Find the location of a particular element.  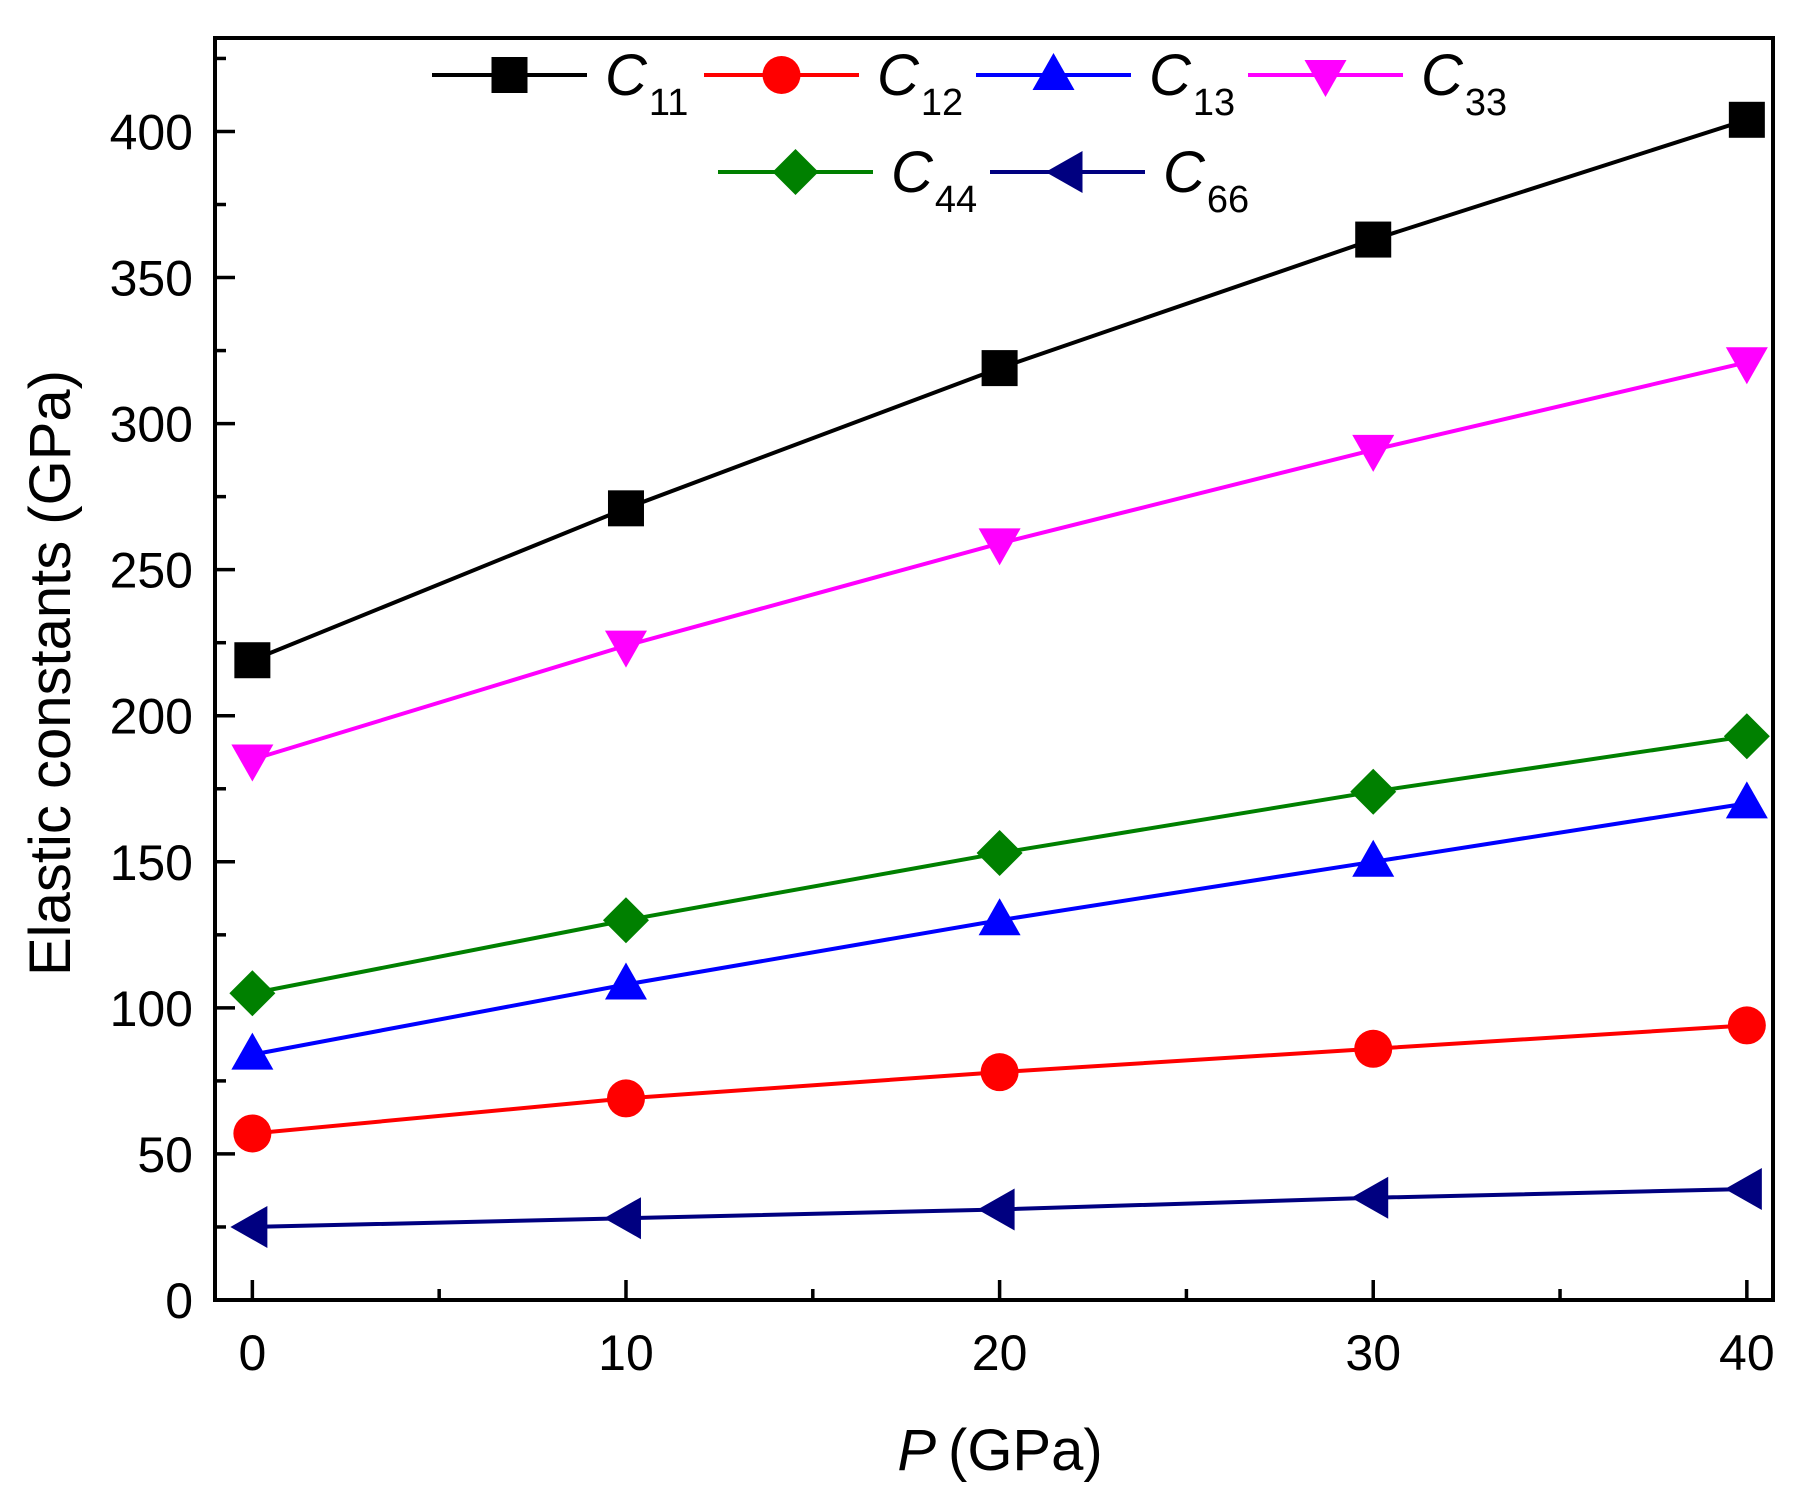

x-tick-label-10: 10 is located at coordinates (626, 1353).